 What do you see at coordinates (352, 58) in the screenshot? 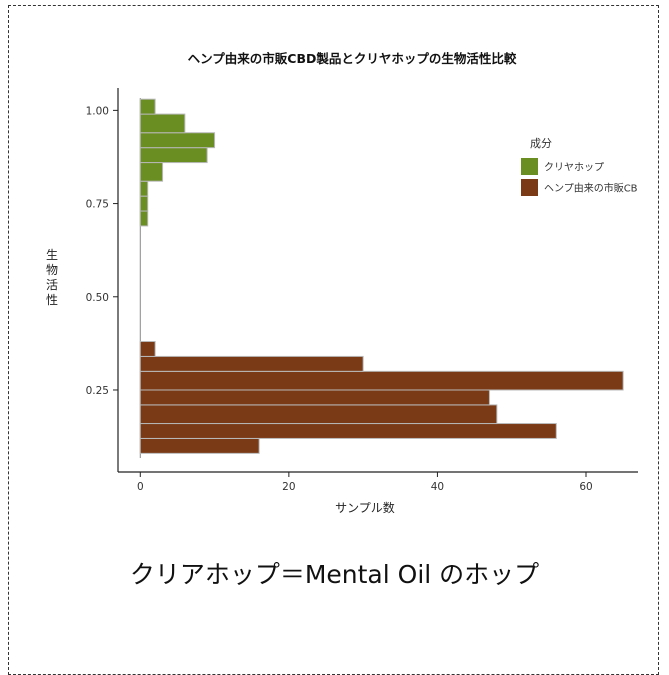
I see `chart-title: ヘンプ由来の市販CBD製品とクリヤホップの生物活性比較` at bounding box center [352, 58].